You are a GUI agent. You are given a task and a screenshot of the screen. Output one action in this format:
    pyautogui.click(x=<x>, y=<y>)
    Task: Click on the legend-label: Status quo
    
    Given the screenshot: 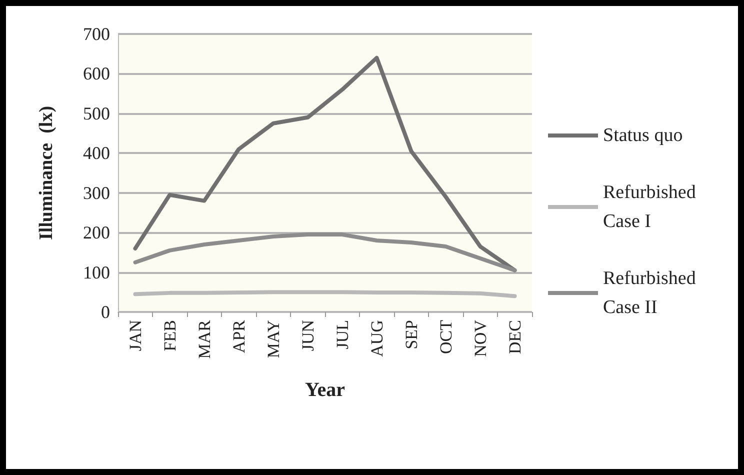 What is the action you would take?
    pyautogui.click(x=643, y=135)
    